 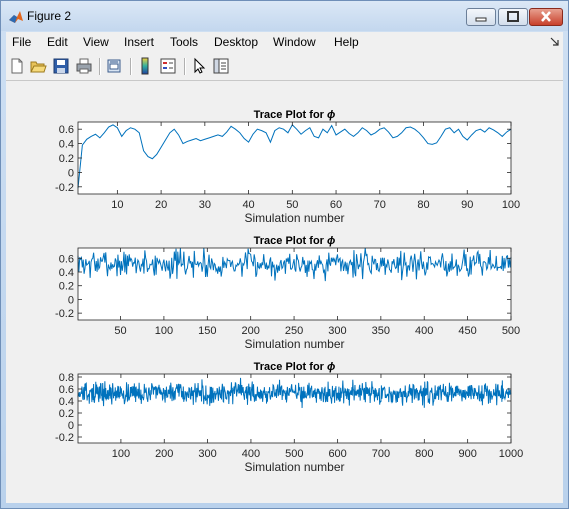 I want to click on x-tick-label: 350, so click(x=381, y=331).